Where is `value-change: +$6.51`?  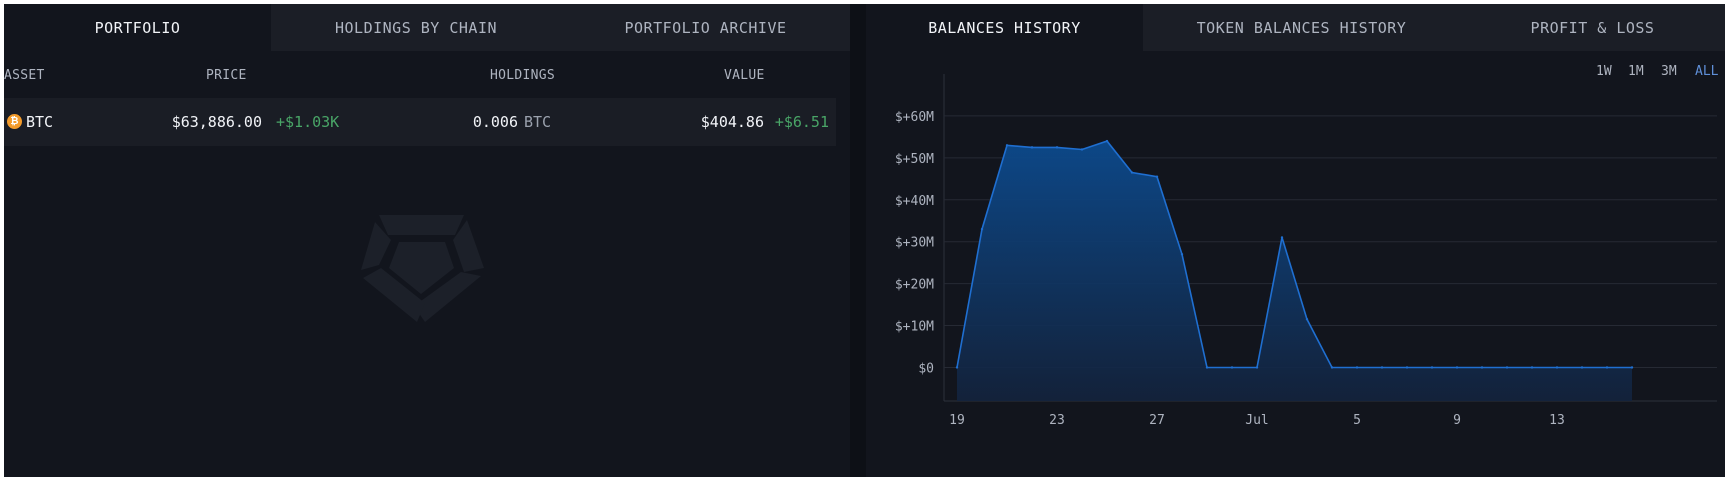
value-change: +$6.51 is located at coordinates (801, 122).